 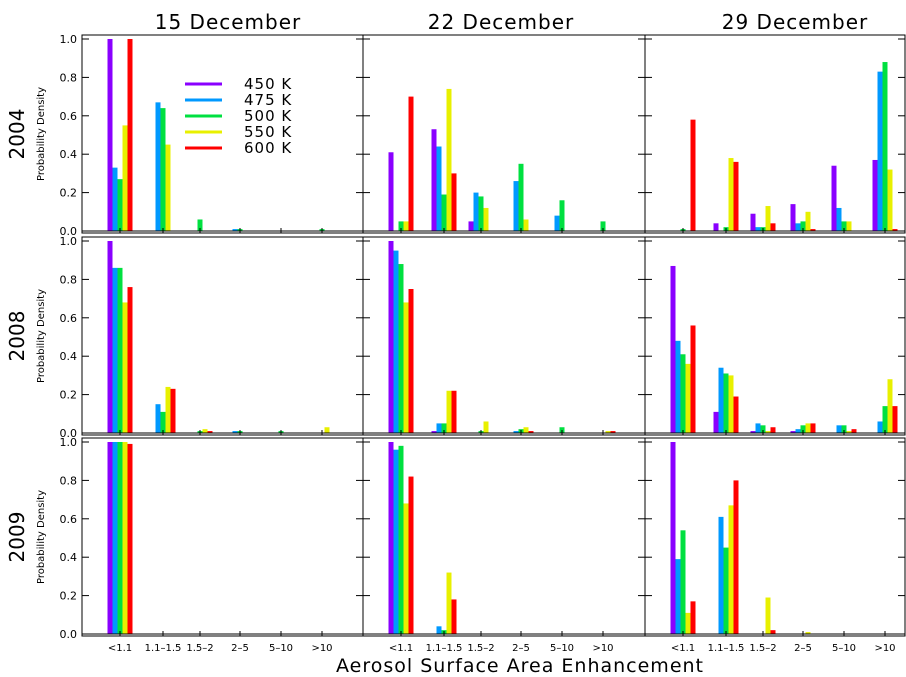 What do you see at coordinates (120, 648) in the screenshot?
I see `x-tick-label: <1.1` at bounding box center [120, 648].